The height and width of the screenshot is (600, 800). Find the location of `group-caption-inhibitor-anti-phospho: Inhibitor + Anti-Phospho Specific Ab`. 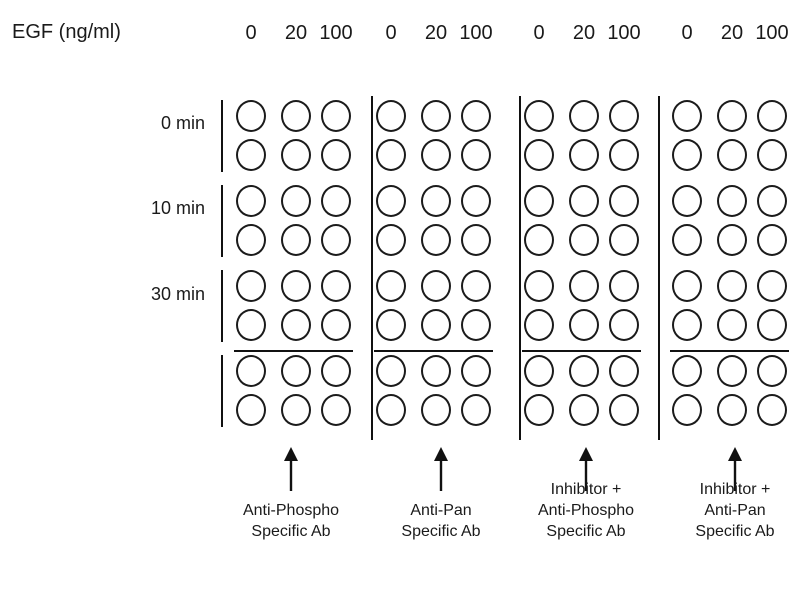

group-caption-inhibitor-anti-phospho: Inhibitor + Anti-Phospho Specific Ab is located at coordinates (586, 510).